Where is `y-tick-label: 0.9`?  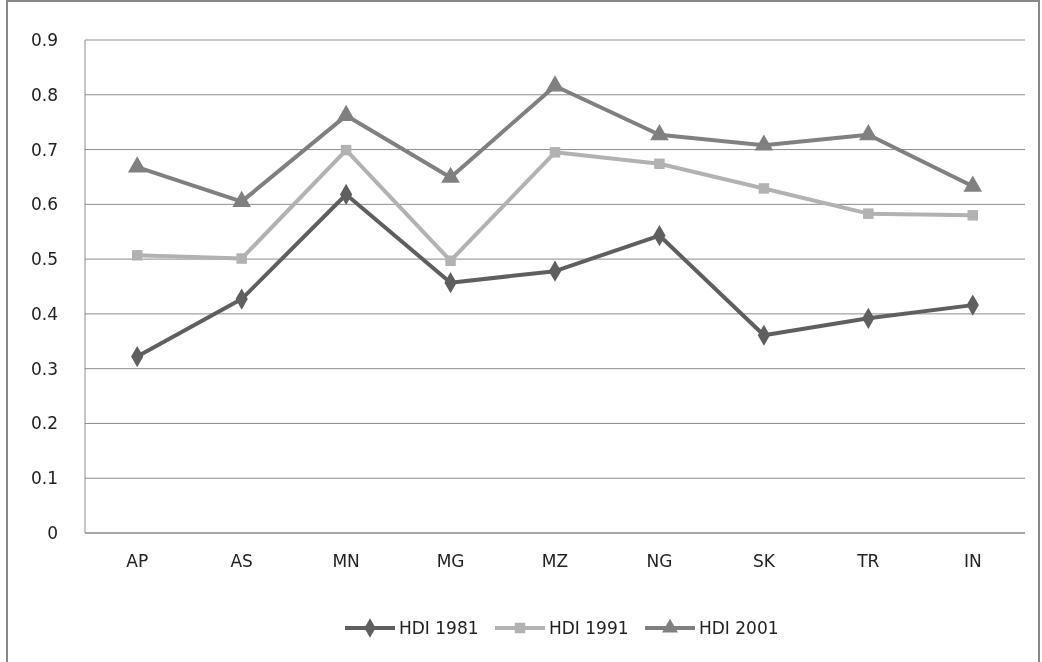
y-tick-label: 0.9 is located at coordinates (44, 39).